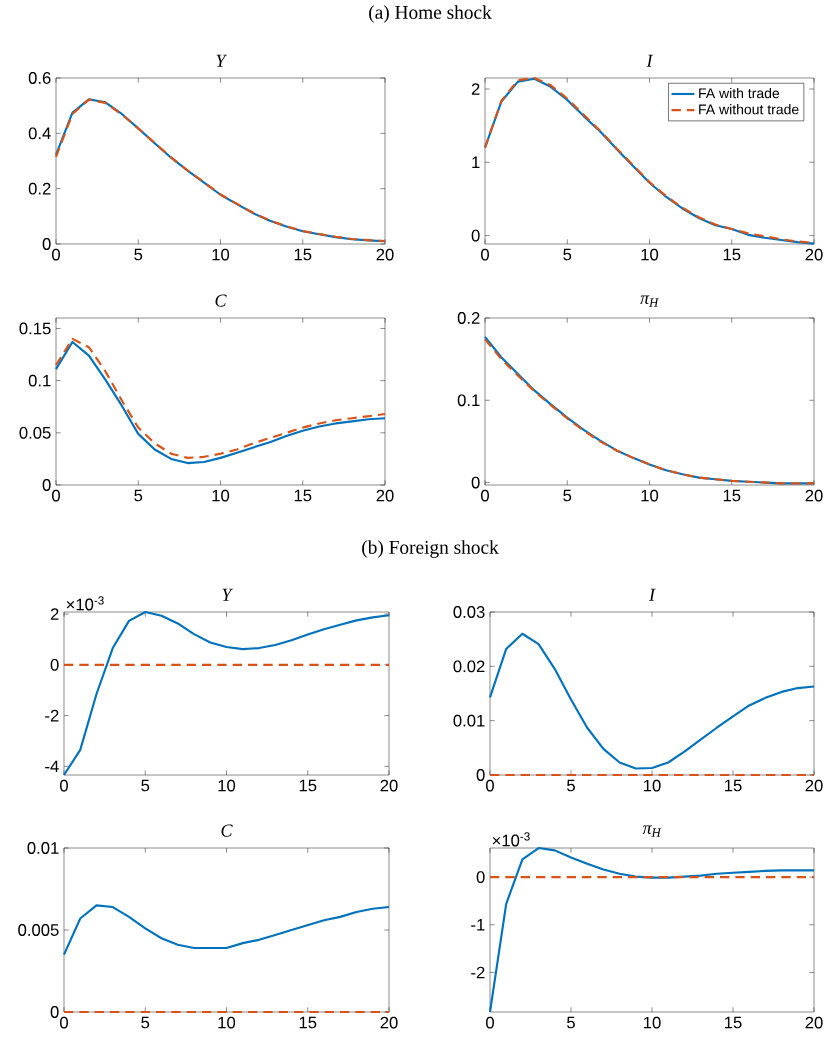 The height and width of the screenshot is (1042, 825). I want to click on legend-label: FA with trade, so click(739, 93).